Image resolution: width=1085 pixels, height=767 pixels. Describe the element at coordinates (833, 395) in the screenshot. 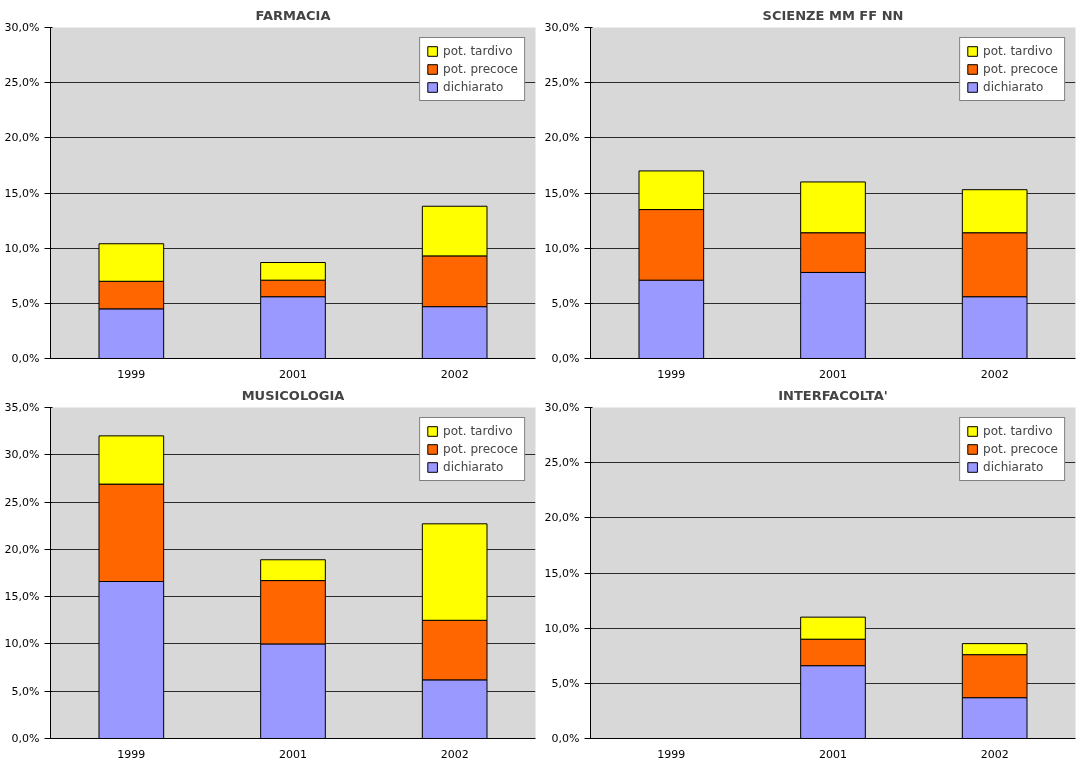

I see `chart-title: INTERFACOLTA'` at that location.